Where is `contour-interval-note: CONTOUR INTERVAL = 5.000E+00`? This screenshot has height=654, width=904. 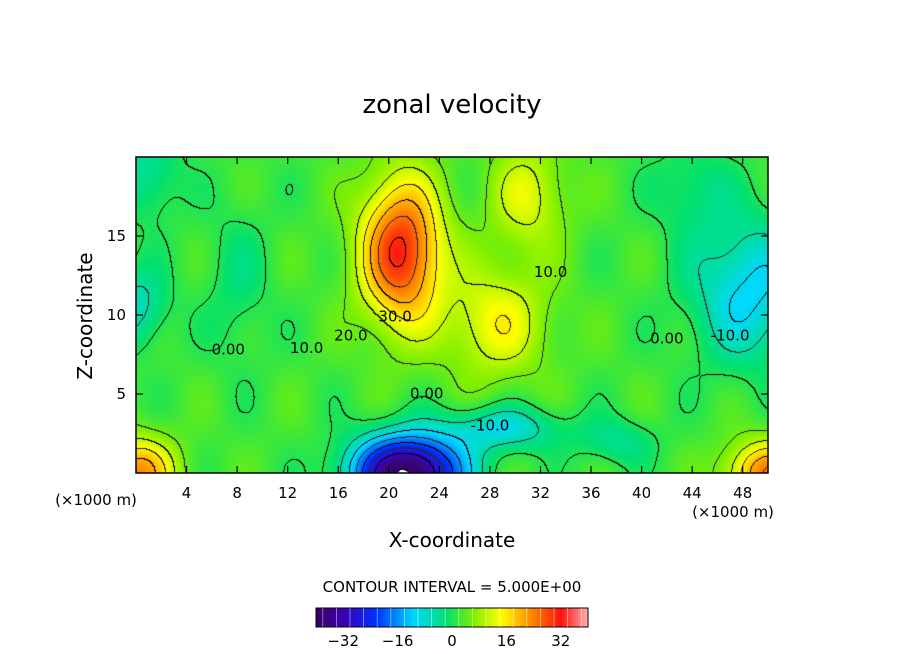 contour-interval-note: CONTOUR INTERVAL = 5.000E+00 is located at coordinates (452, 587).